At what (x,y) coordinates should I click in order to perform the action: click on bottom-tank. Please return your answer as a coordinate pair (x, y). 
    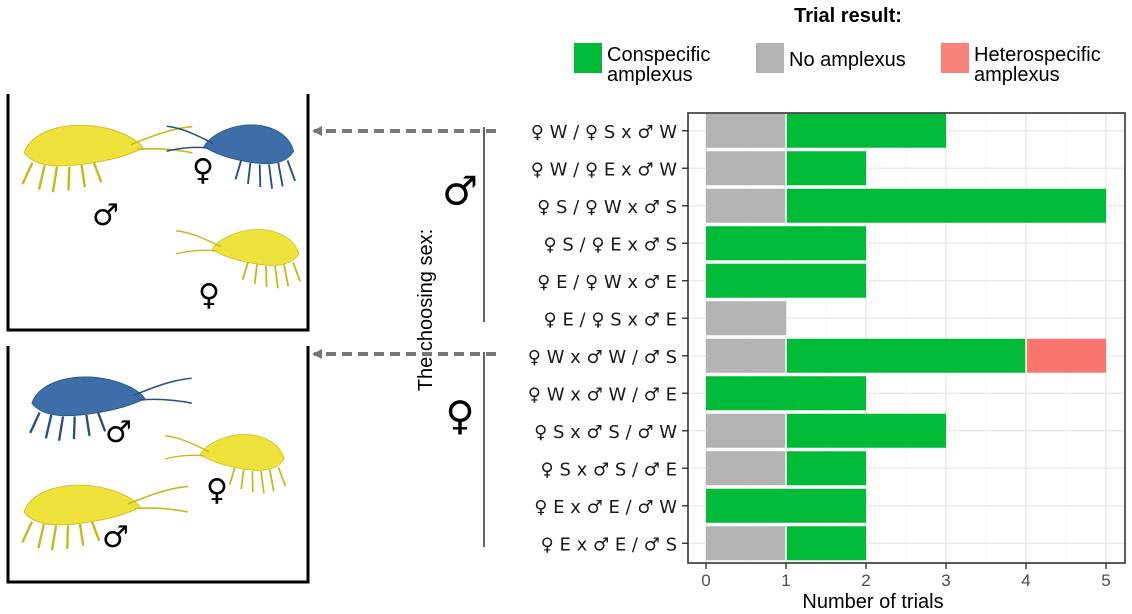
    Looking at the image, I should click on (158, 465).